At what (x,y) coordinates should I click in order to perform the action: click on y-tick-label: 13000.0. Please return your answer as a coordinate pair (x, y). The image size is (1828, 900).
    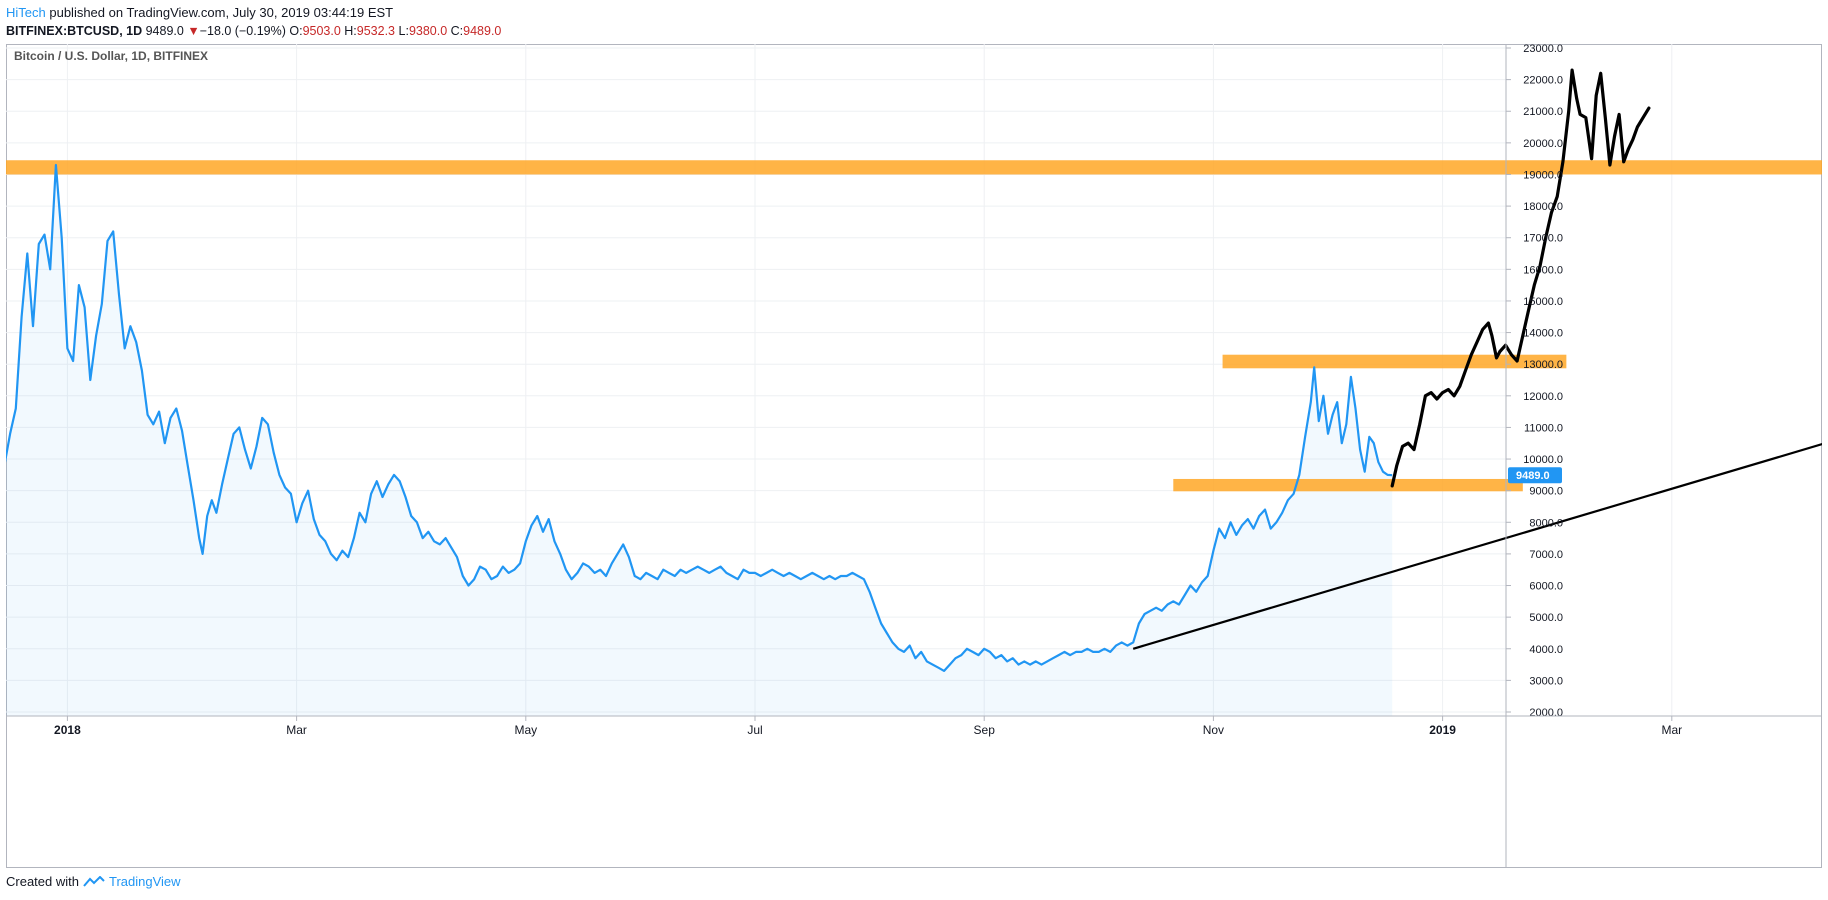
    Looking at the image, I should click on (1543, 365).